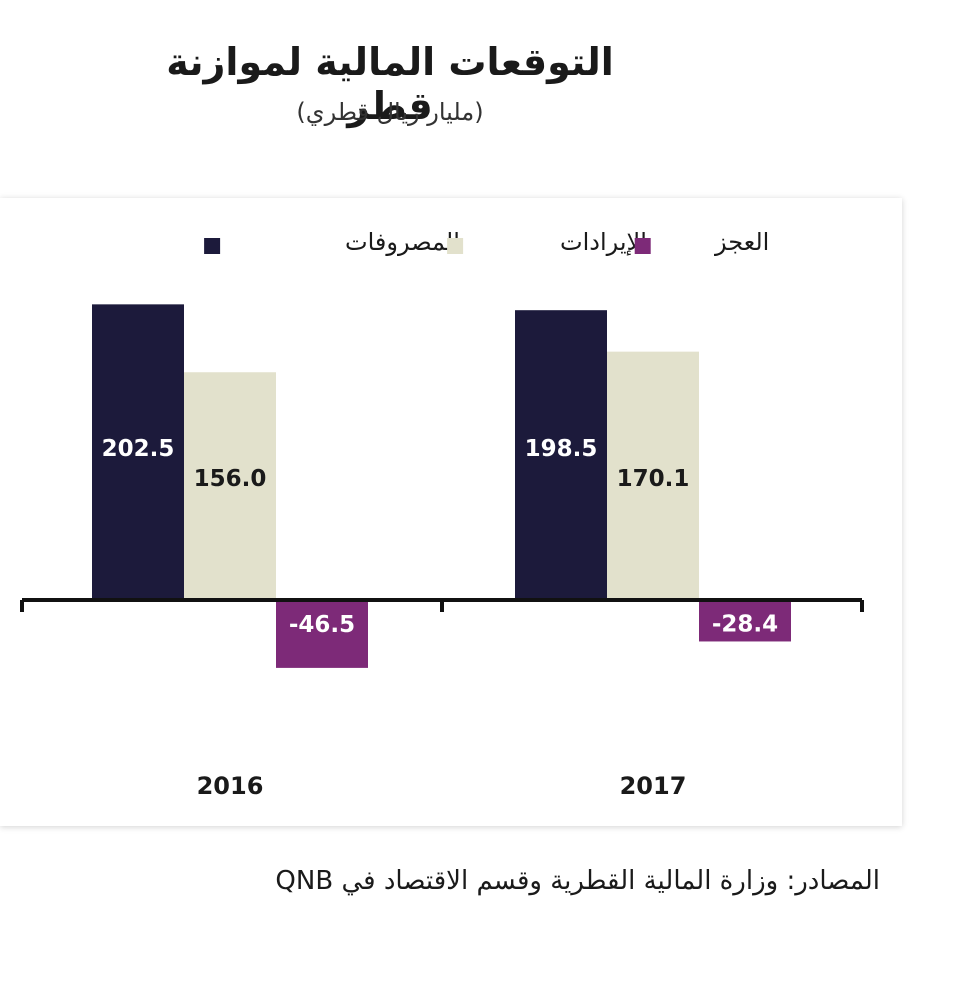  I want to click on legend-label-1: الإيرادات, so click(603, 242).